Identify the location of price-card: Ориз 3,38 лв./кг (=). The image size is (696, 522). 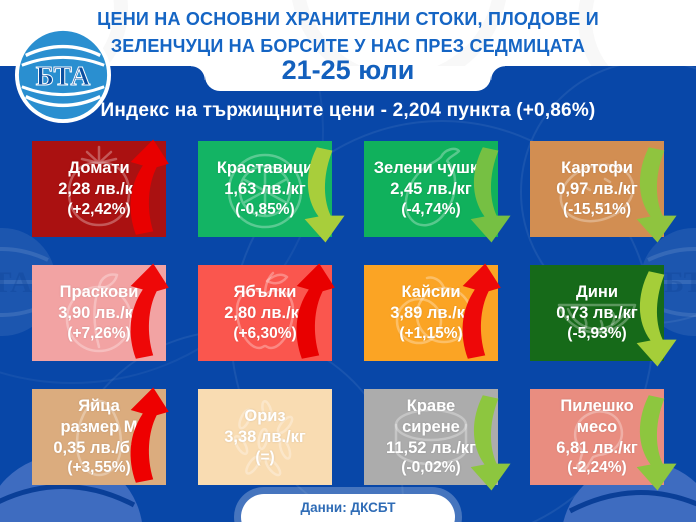
(265, 437).